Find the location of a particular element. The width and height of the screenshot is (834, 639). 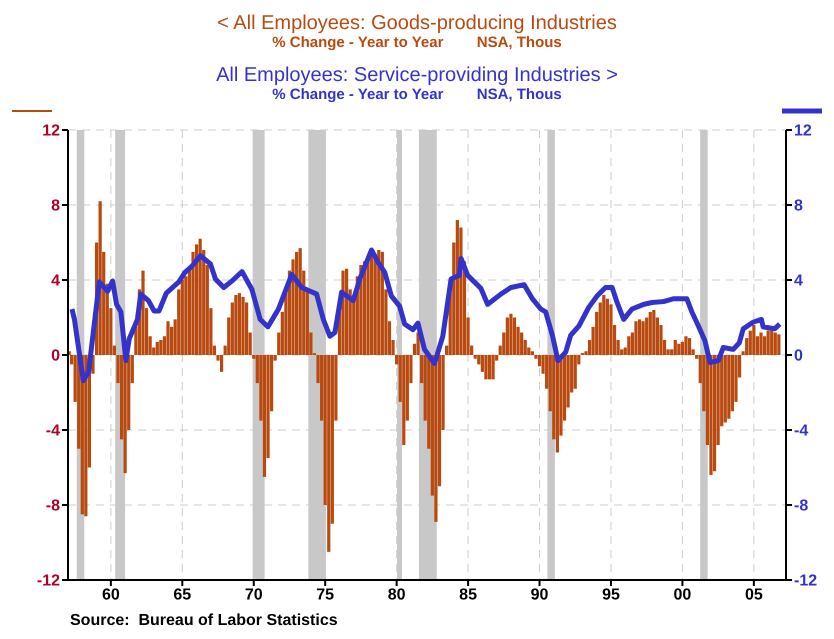

source-note: Source: Bureau of Labor Statistics is located at coordinates (204, 621).